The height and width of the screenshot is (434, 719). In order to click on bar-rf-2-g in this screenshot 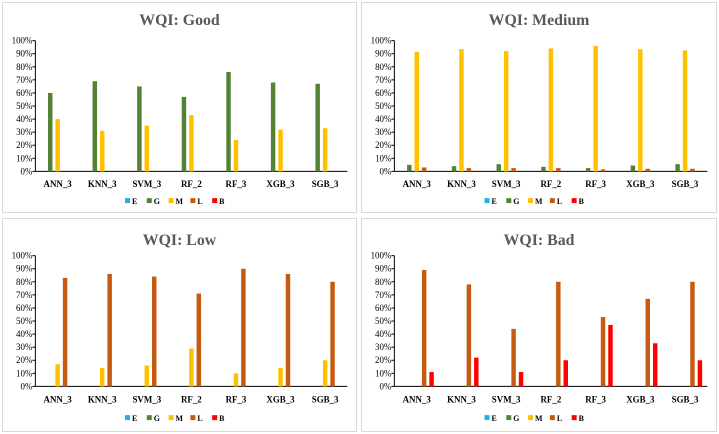, I will do `click(184, 134)`.